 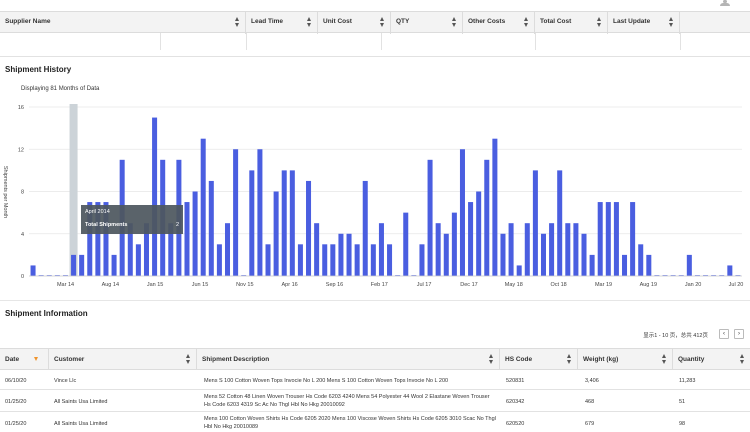 What do you see at coordinates (539, 359) in the screenshot?
I see `column-hs-code: HS Code` at bounding box center [539, 359].